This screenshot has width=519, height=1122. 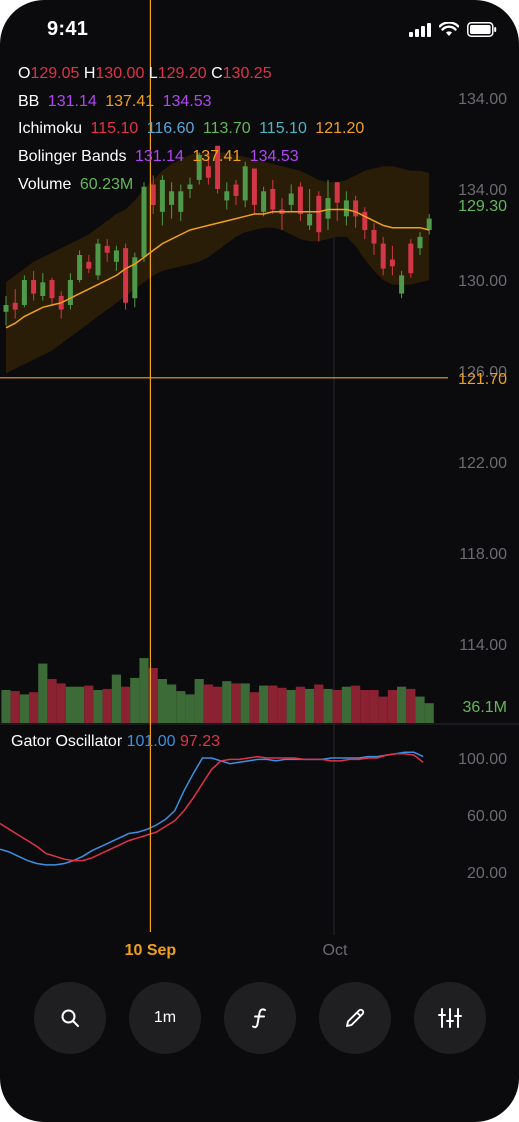 I want to click on sliders-icon, so click(x=450, y=1018).